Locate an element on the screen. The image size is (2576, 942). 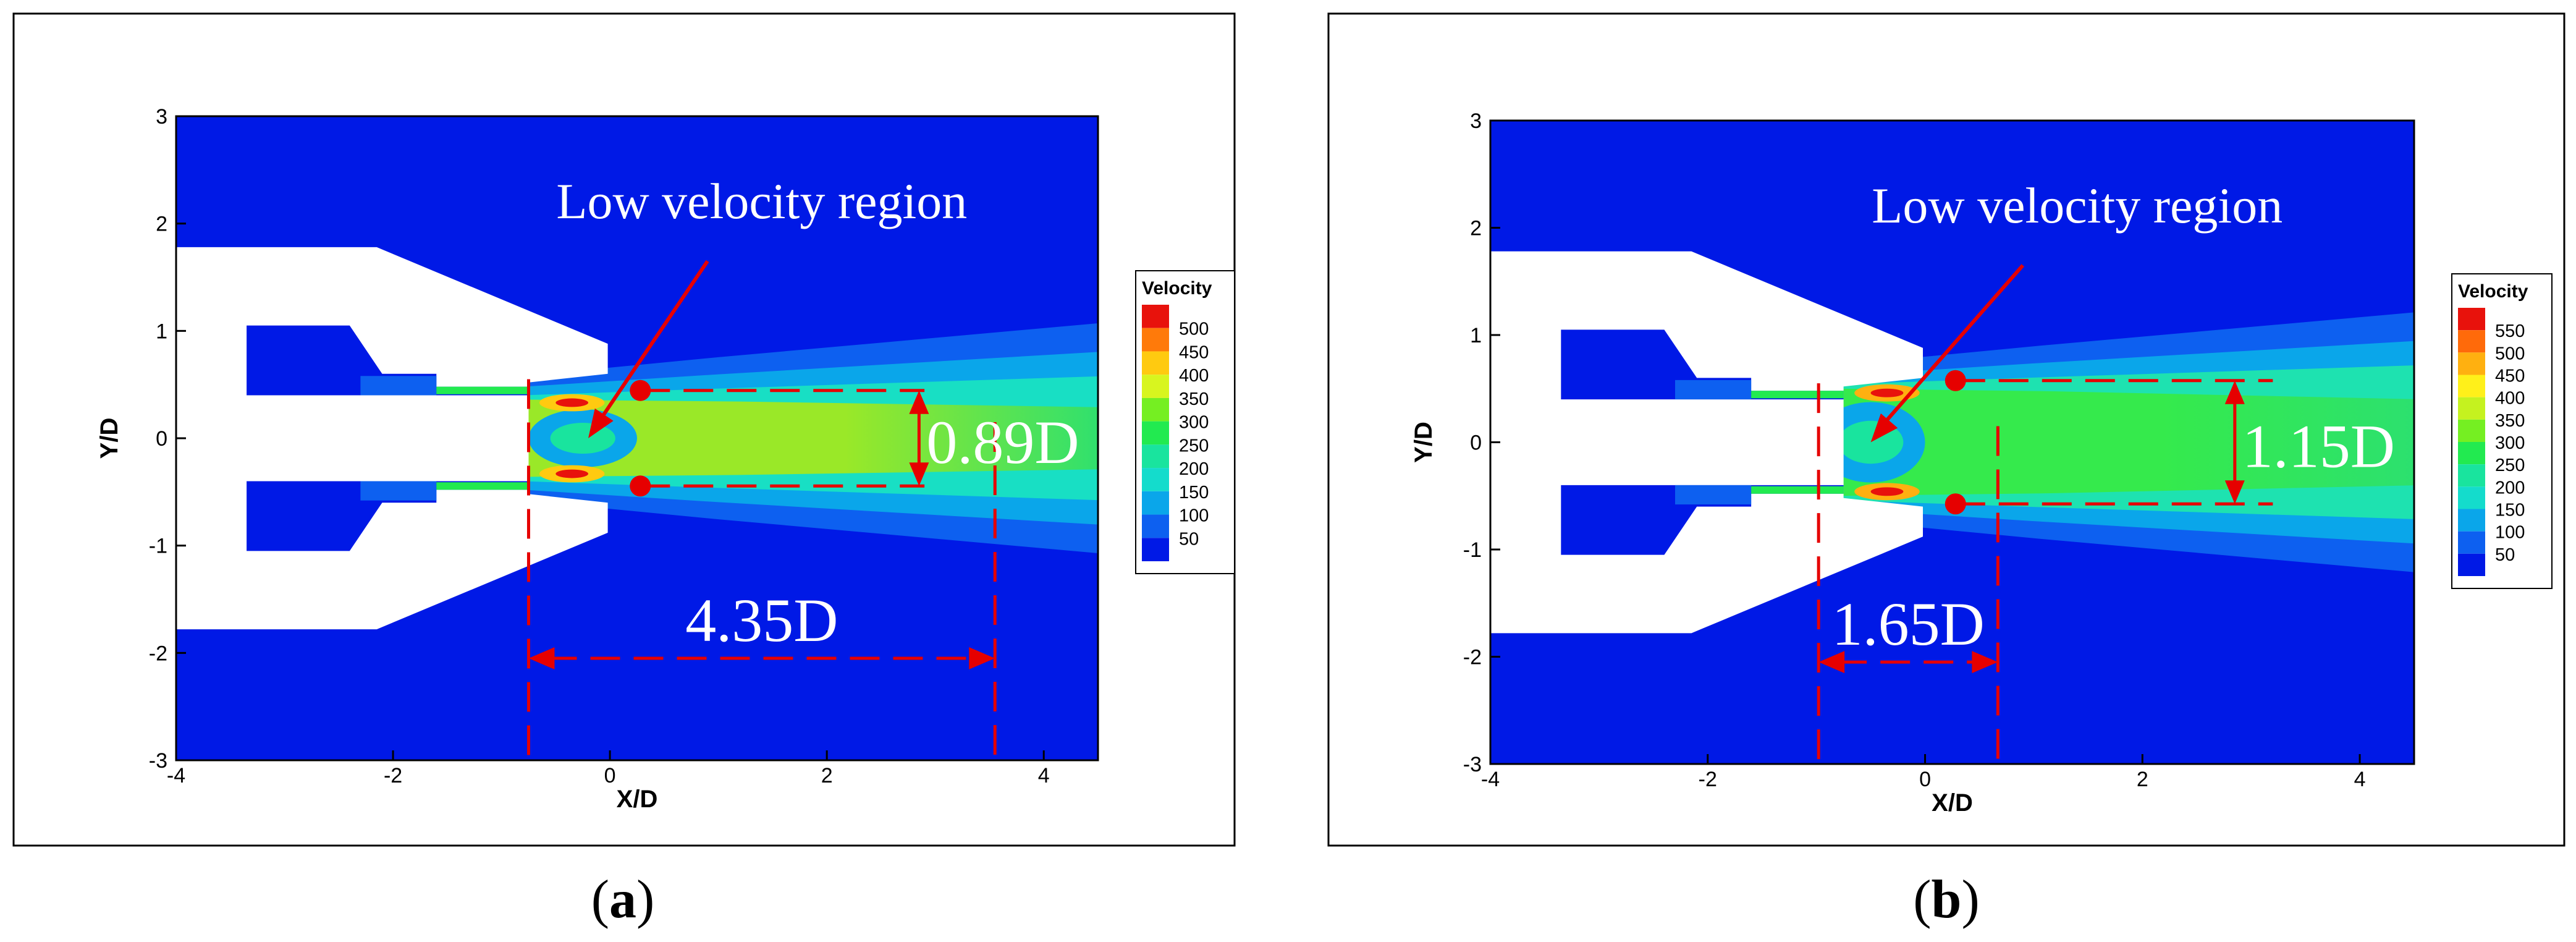
region-label: Low velocity region is located at coordinates (2077, 206).